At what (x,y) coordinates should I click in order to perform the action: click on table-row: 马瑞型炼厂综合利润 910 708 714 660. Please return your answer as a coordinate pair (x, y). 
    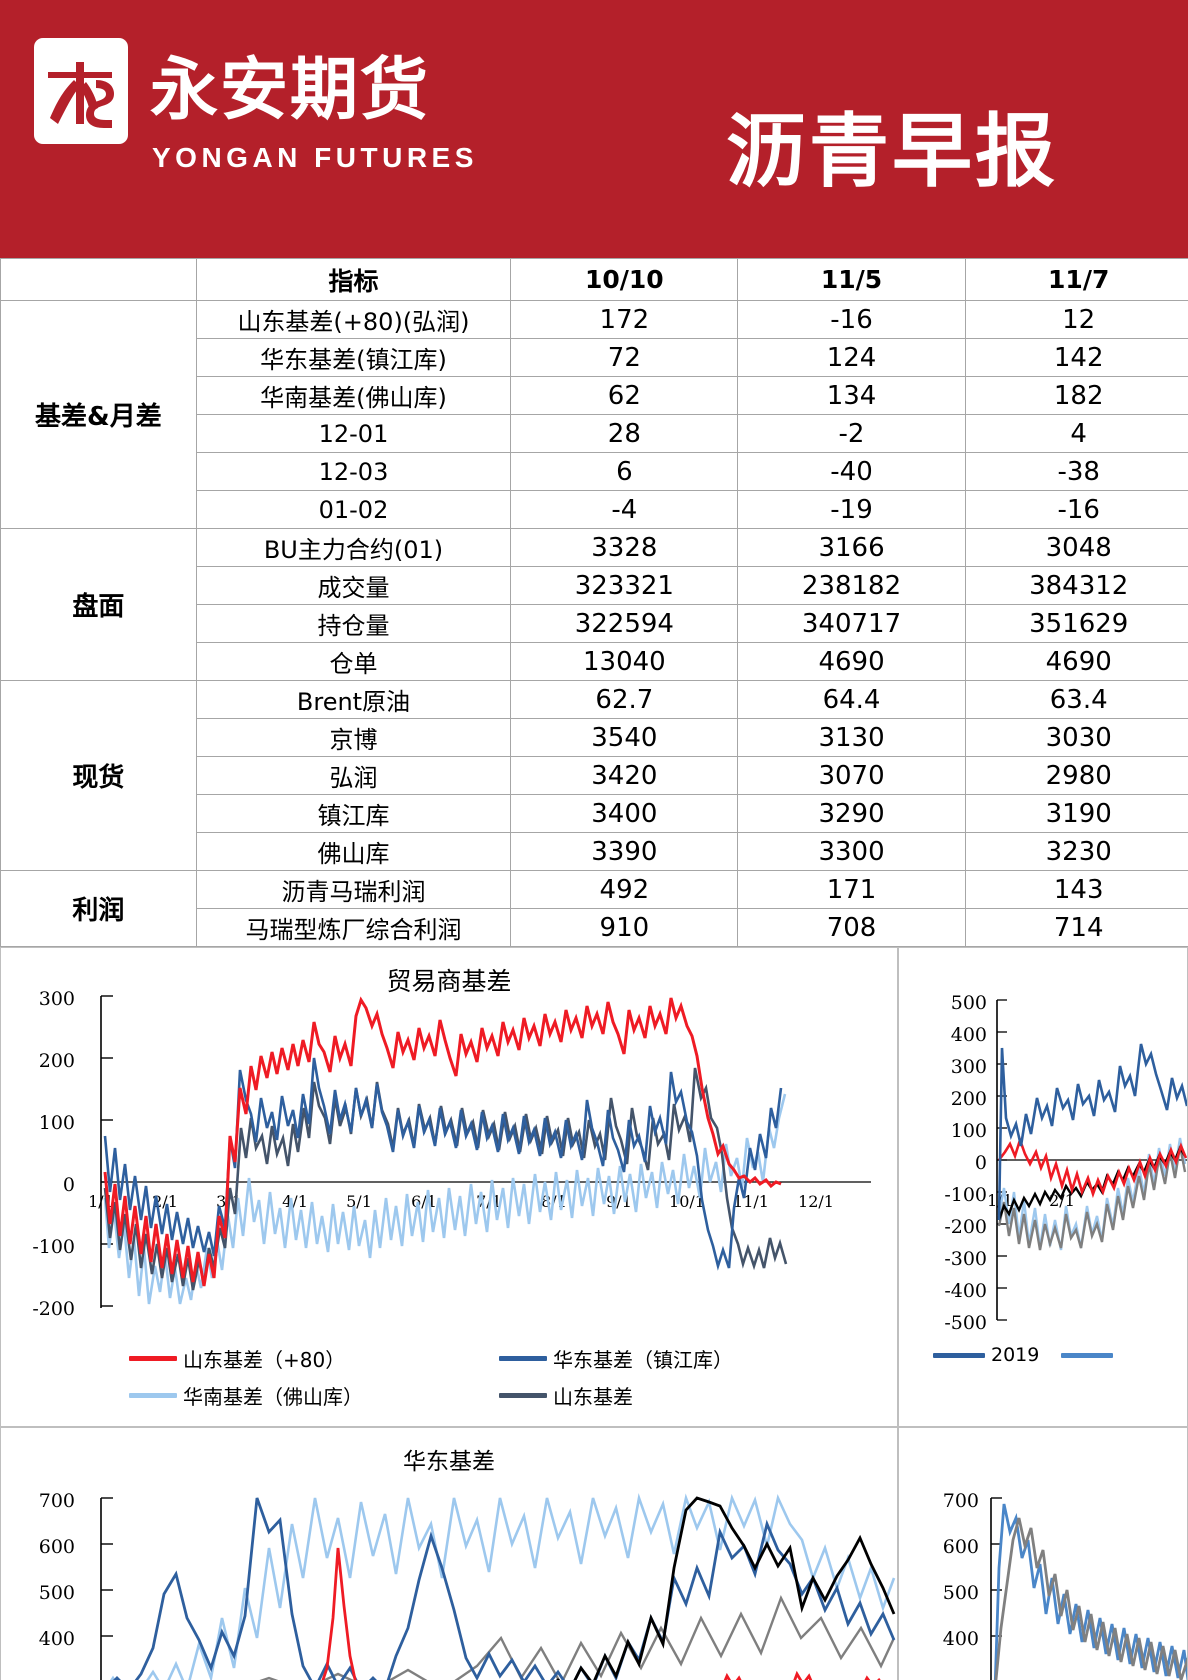
    Looking at the image, I should click on (594, 927).